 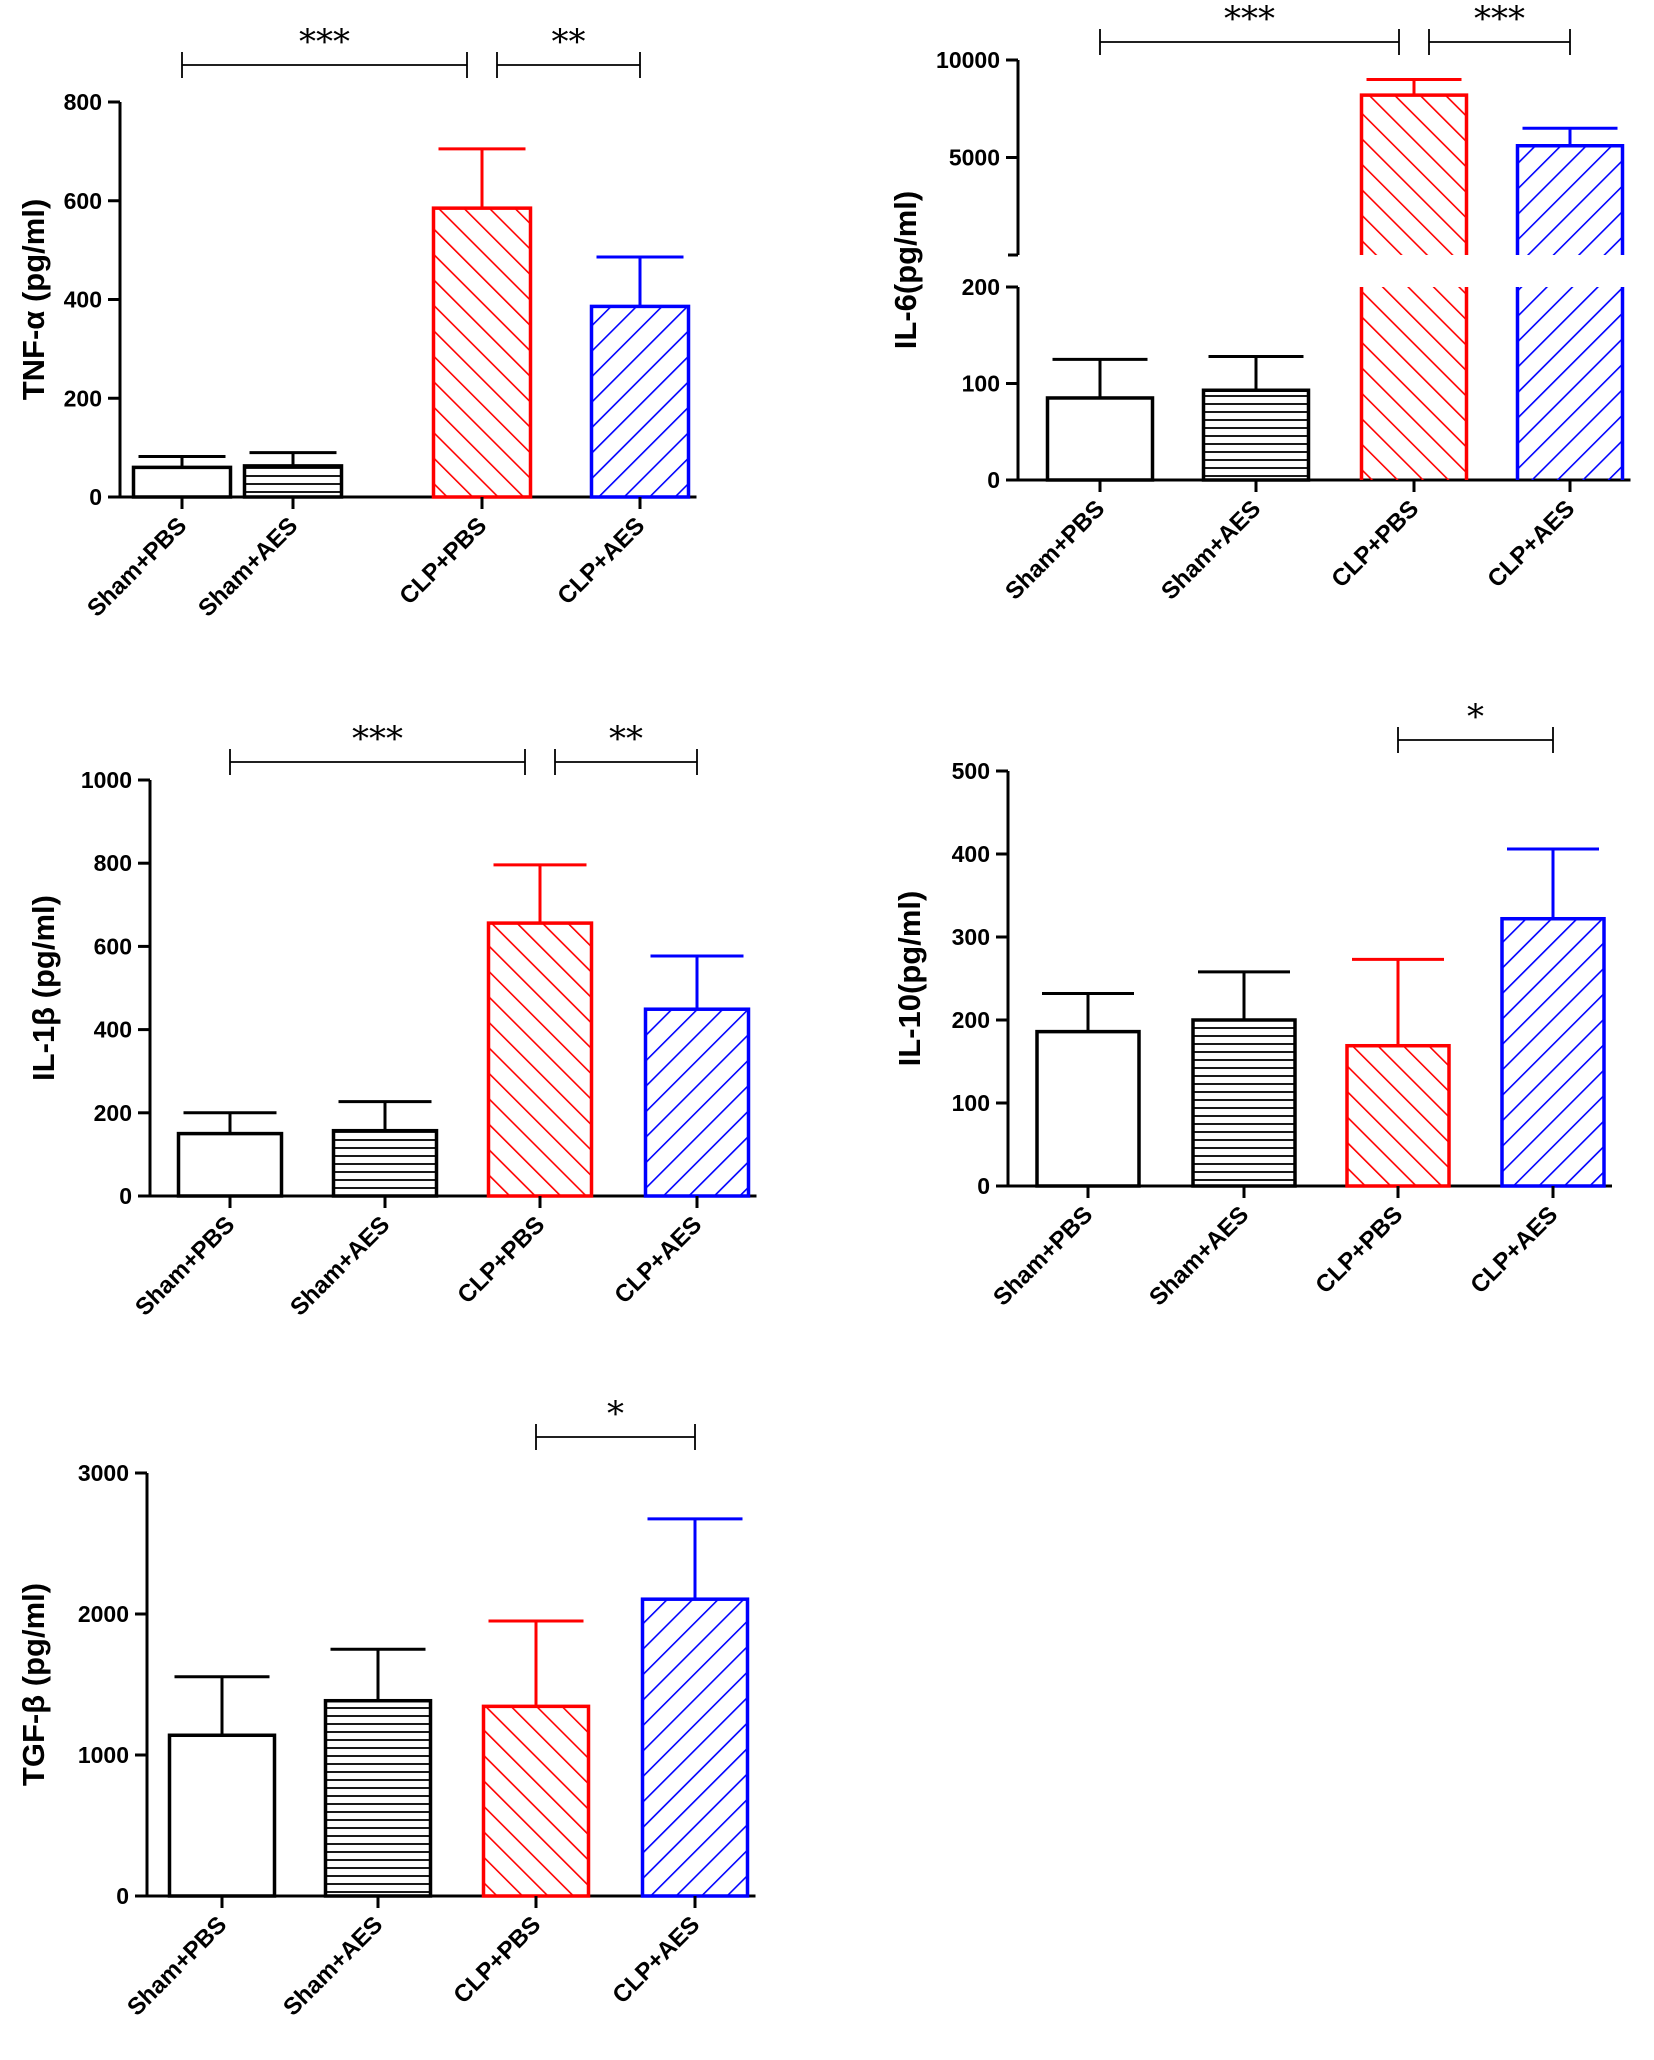 I want to click on y-tick-label: 3000, so click(x=103, y=1473).